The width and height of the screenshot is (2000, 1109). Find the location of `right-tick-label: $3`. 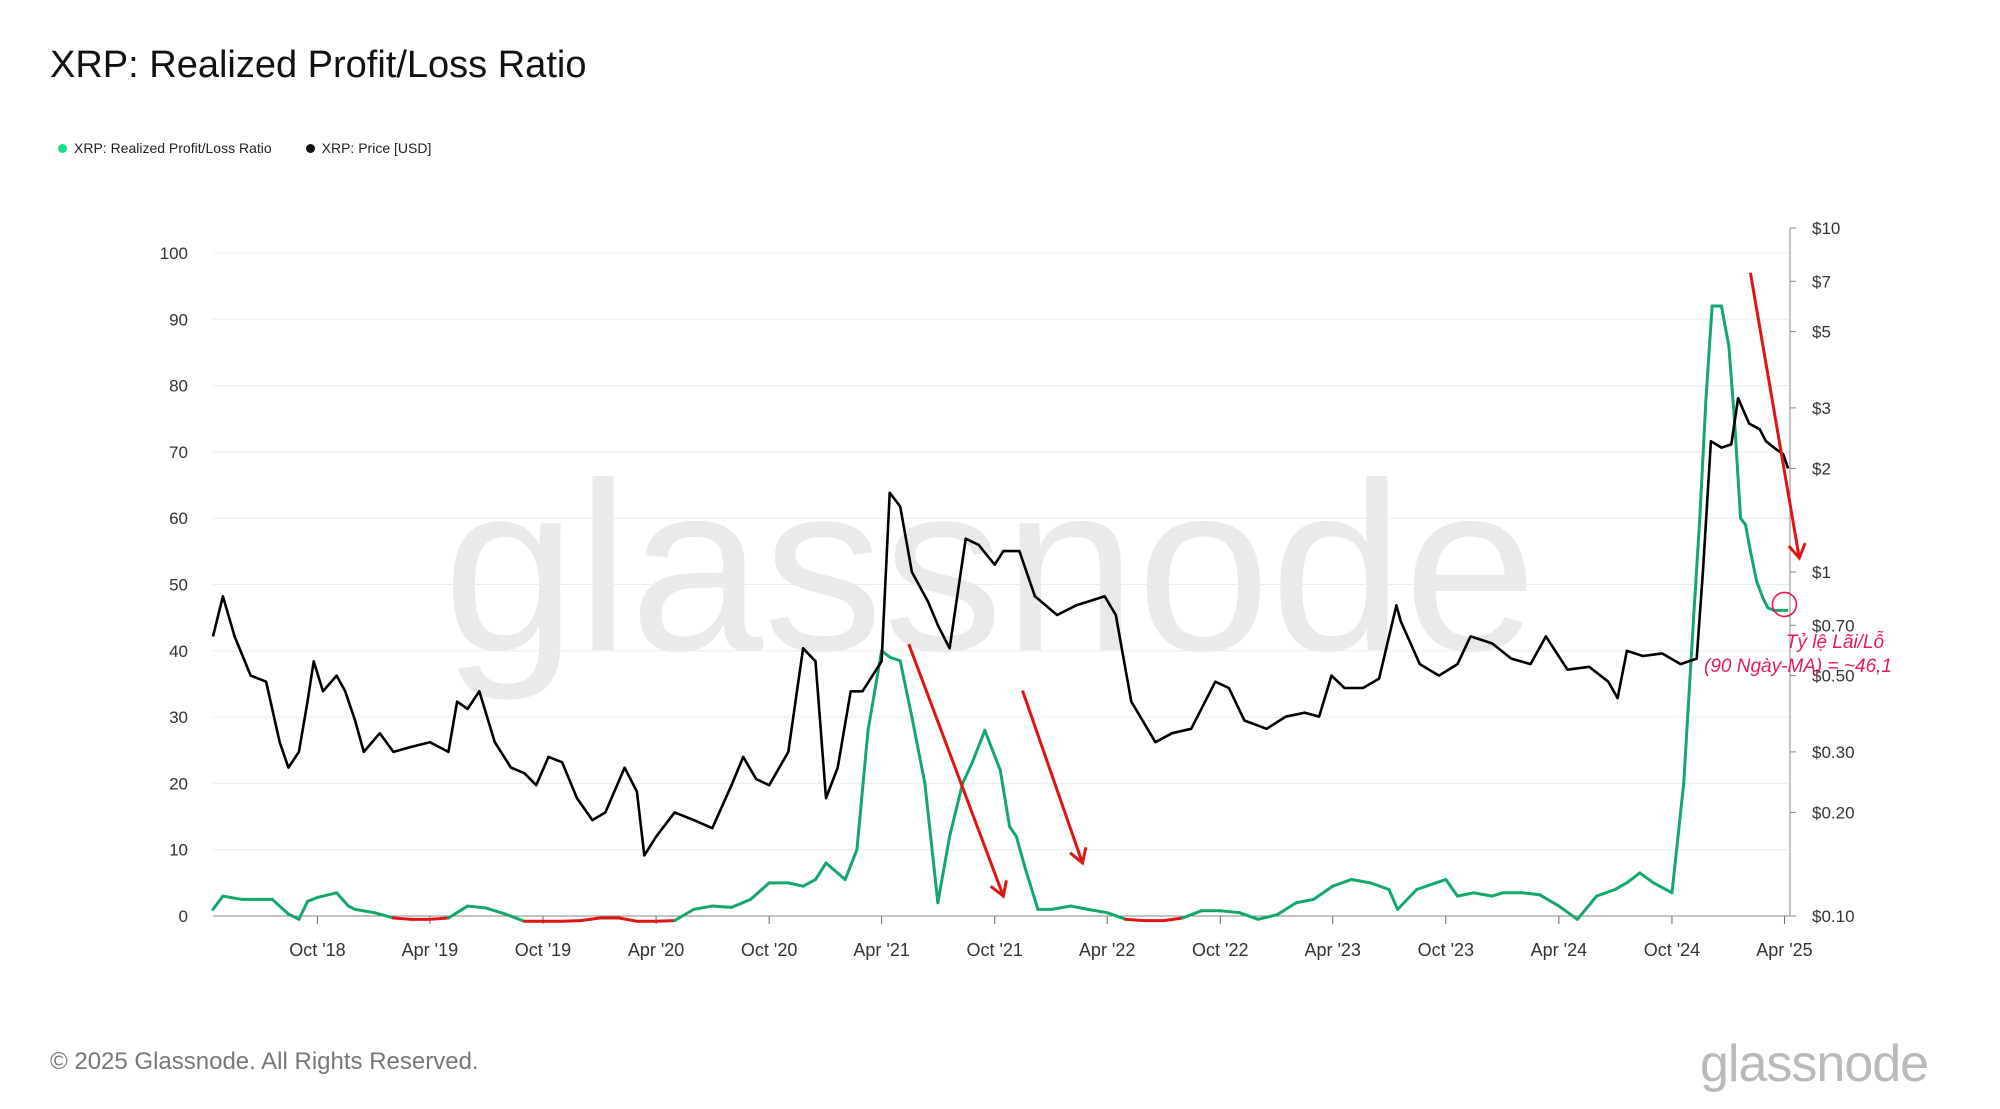

right-tick-label: $3 is located at coordinates (1821, 408).